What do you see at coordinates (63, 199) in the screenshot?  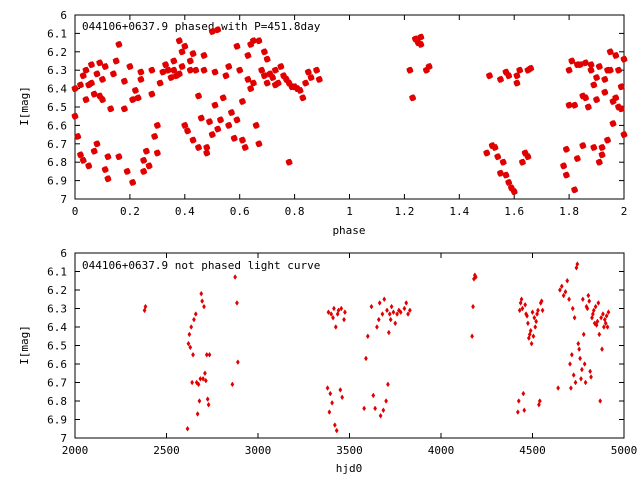 I see `top-y-tick-label: 7` at bounding box center [63, 199].